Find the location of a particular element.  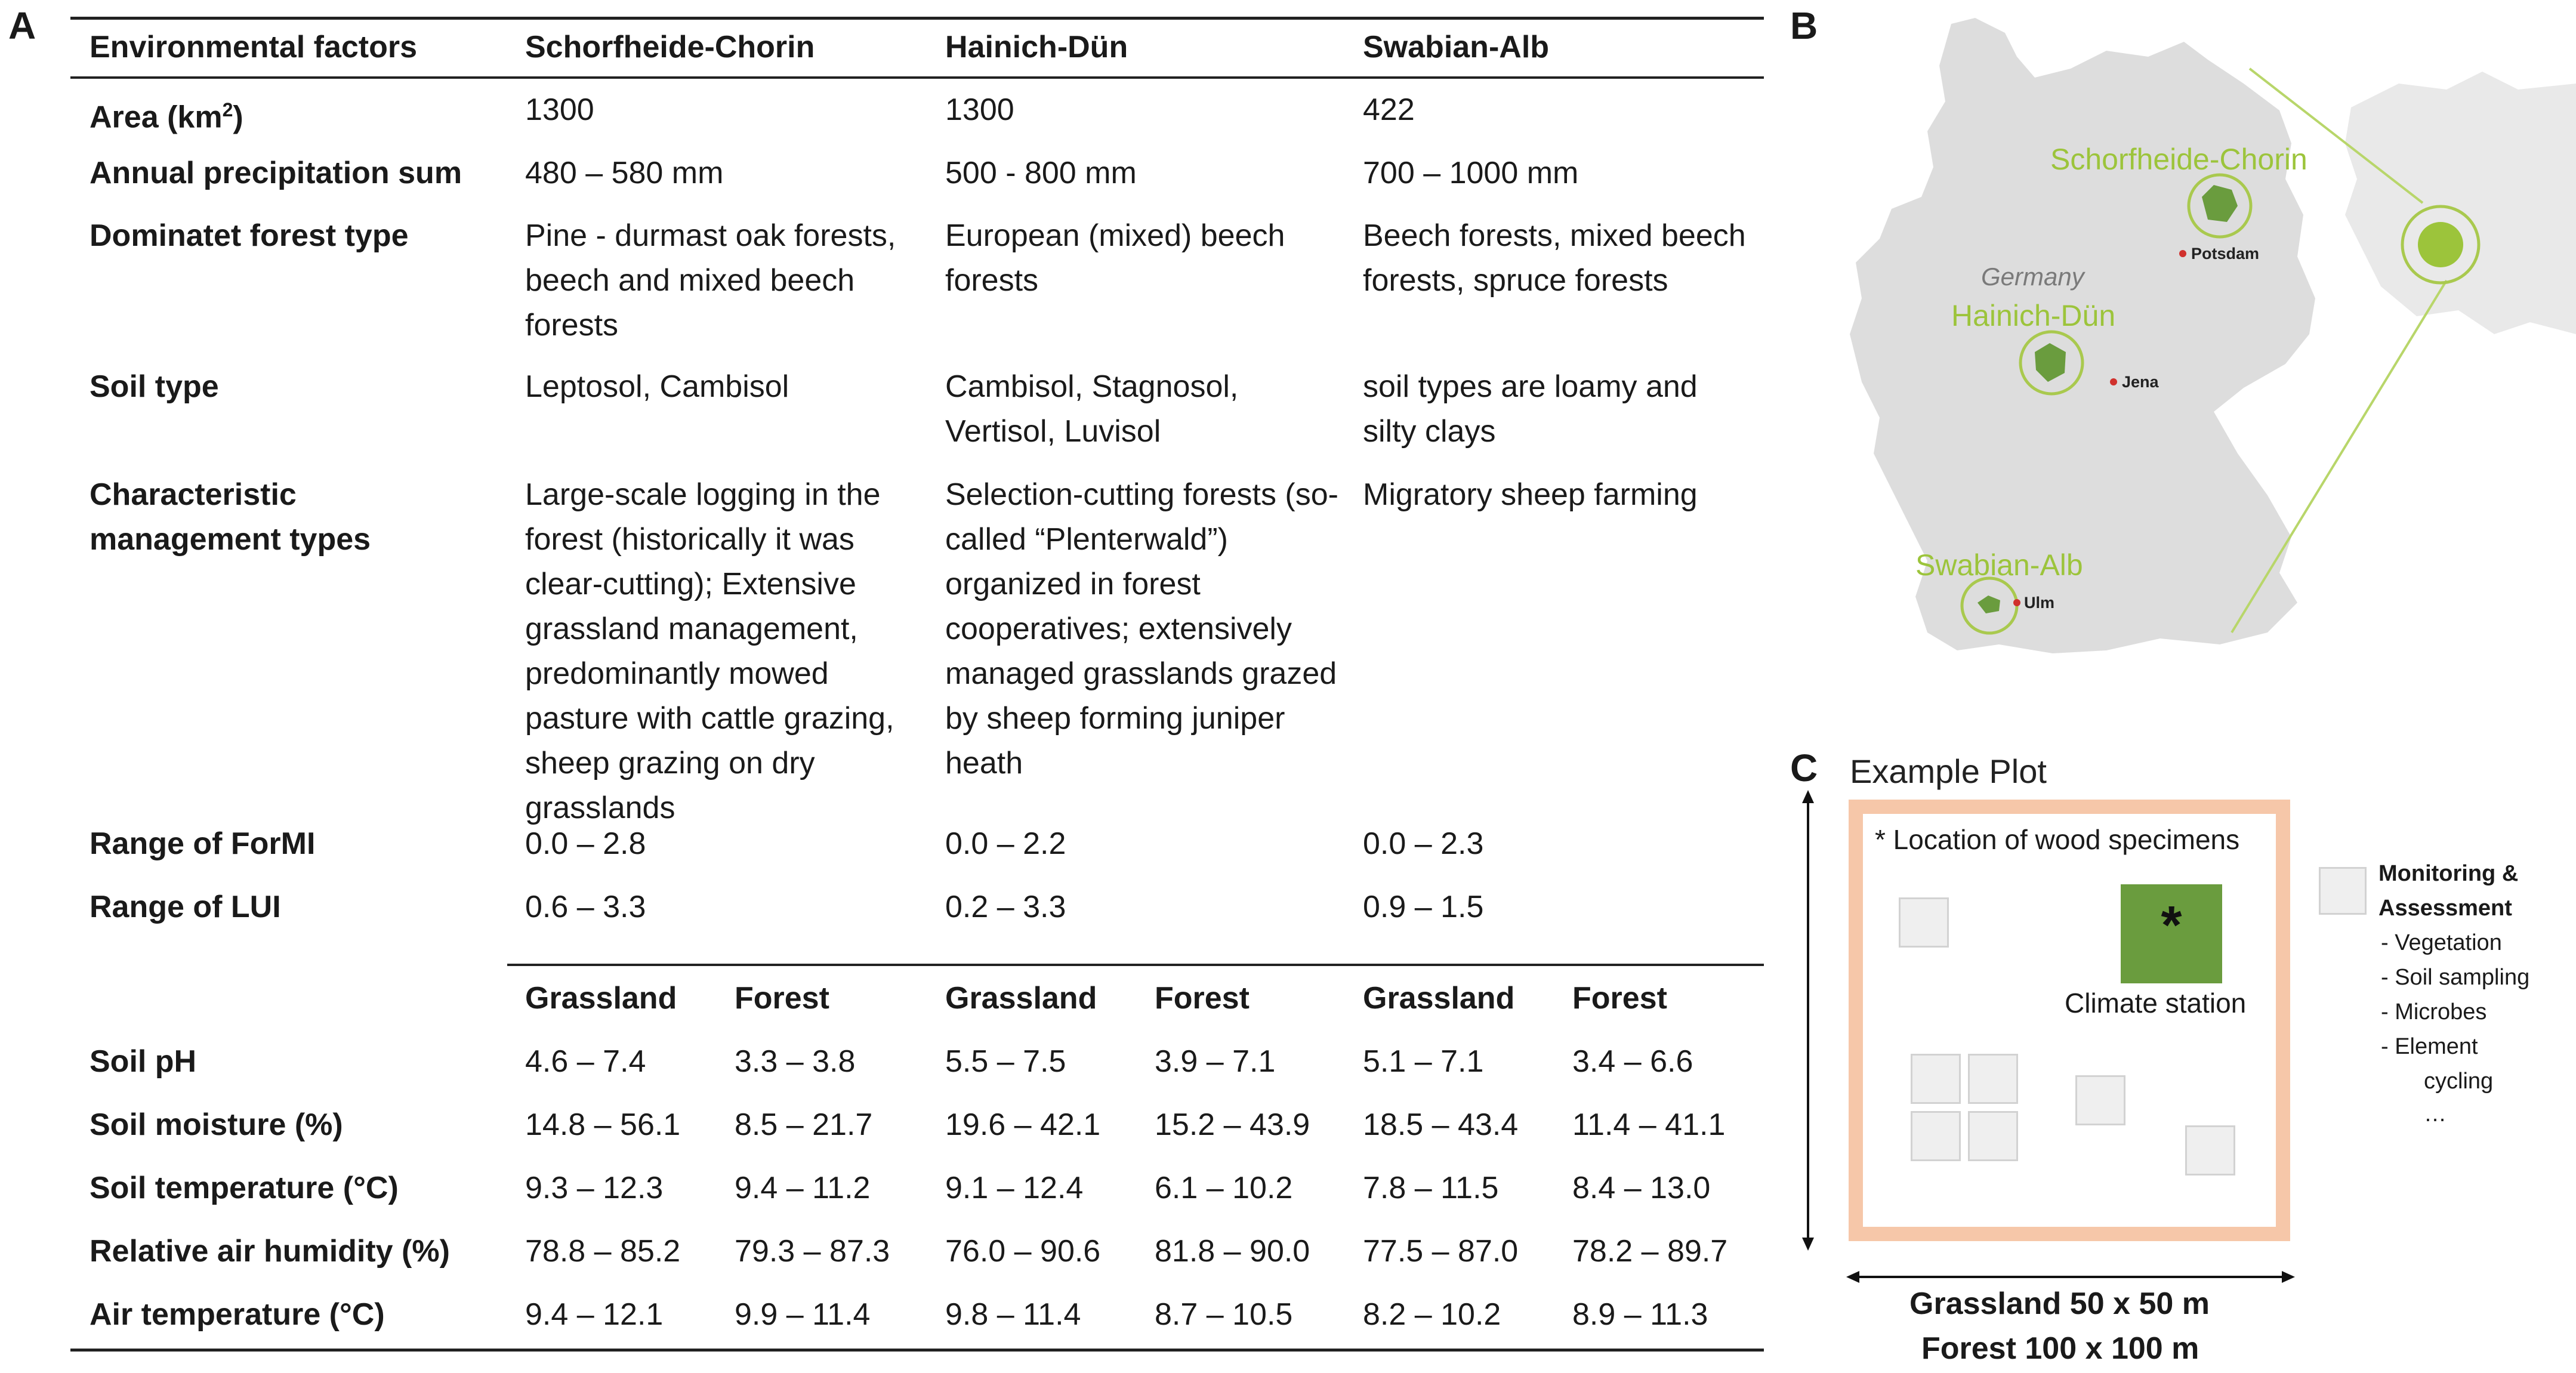

row-label-forest-type: Dominatet forest type is located at coordinates (250, 236).